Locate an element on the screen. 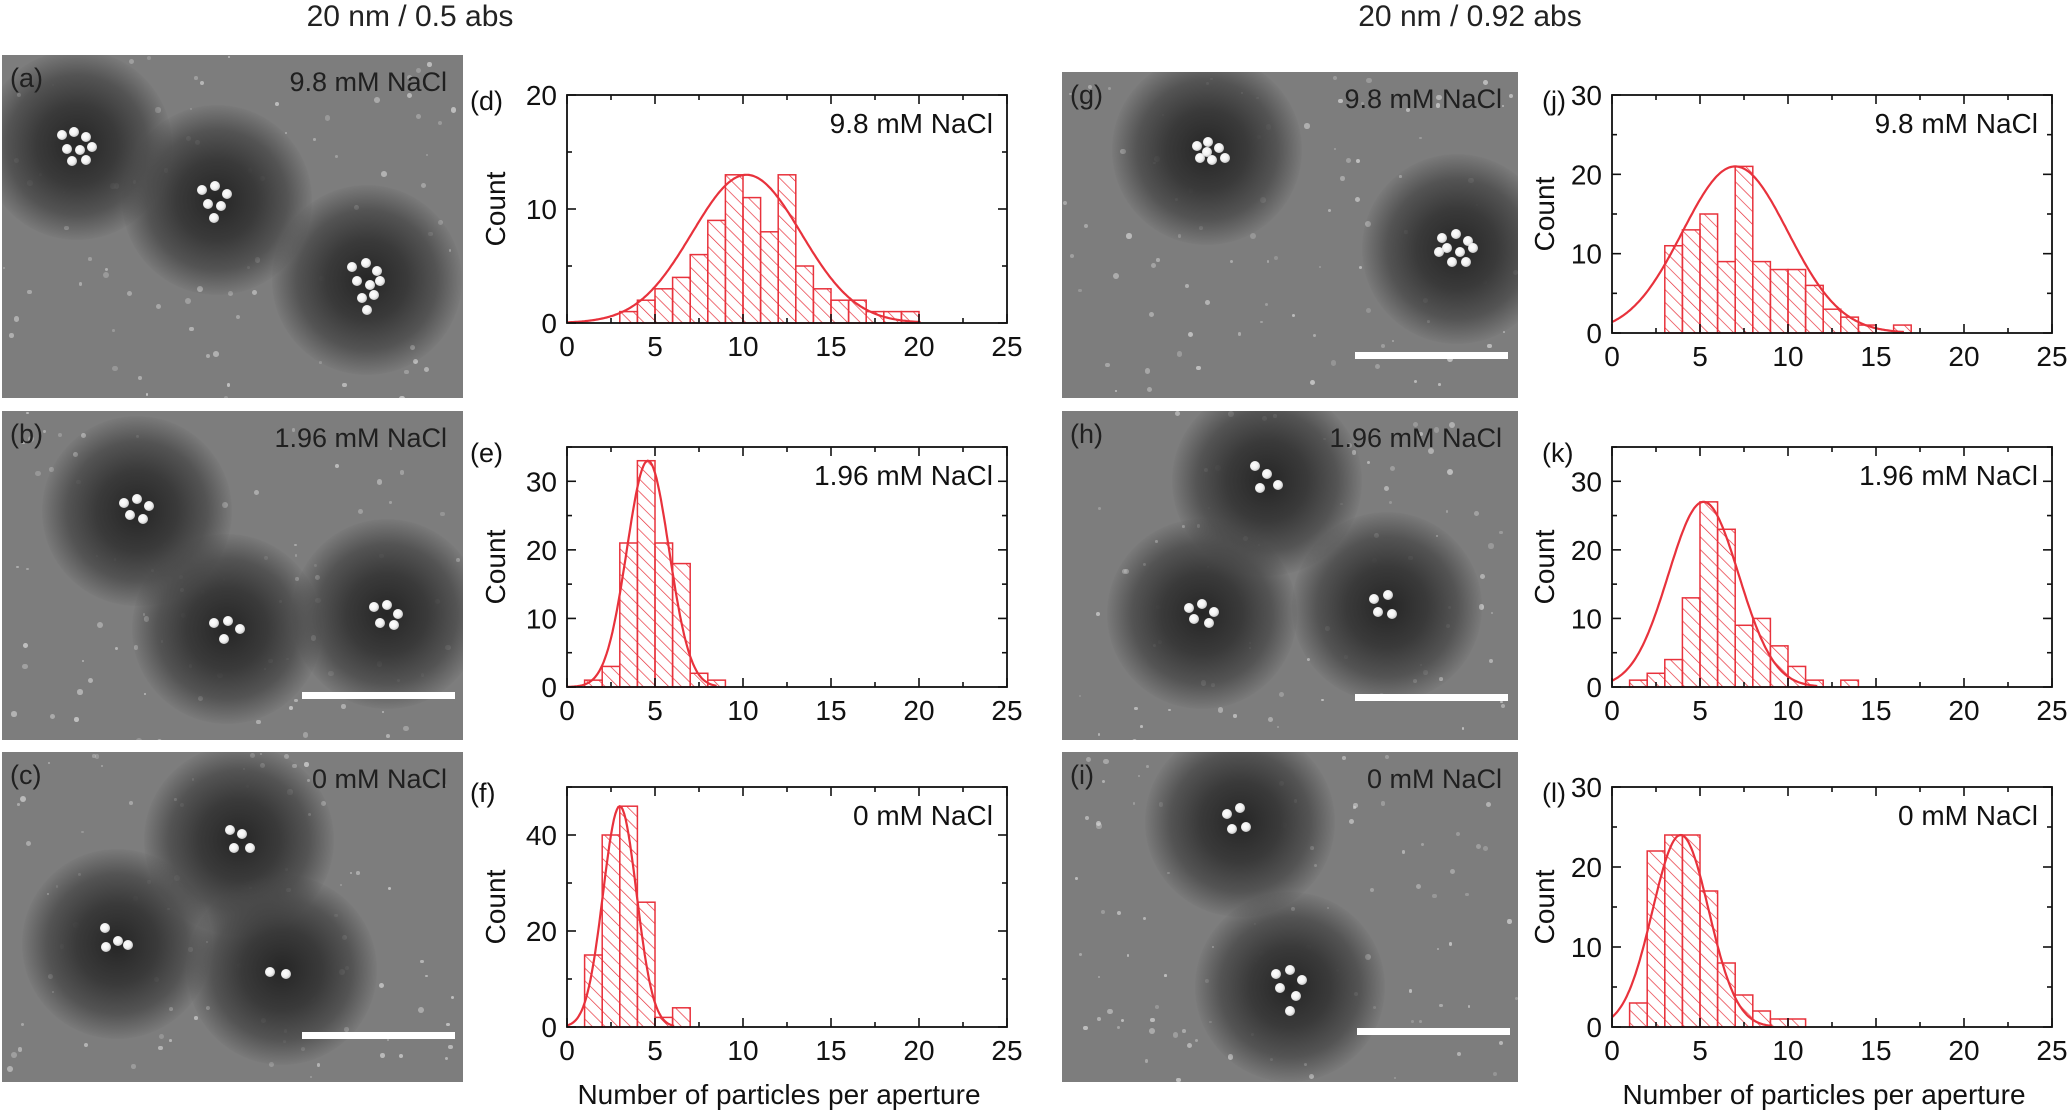 The image size is (2070, 1115). panel-letter: (l) is located at coordinates (1554, 793).